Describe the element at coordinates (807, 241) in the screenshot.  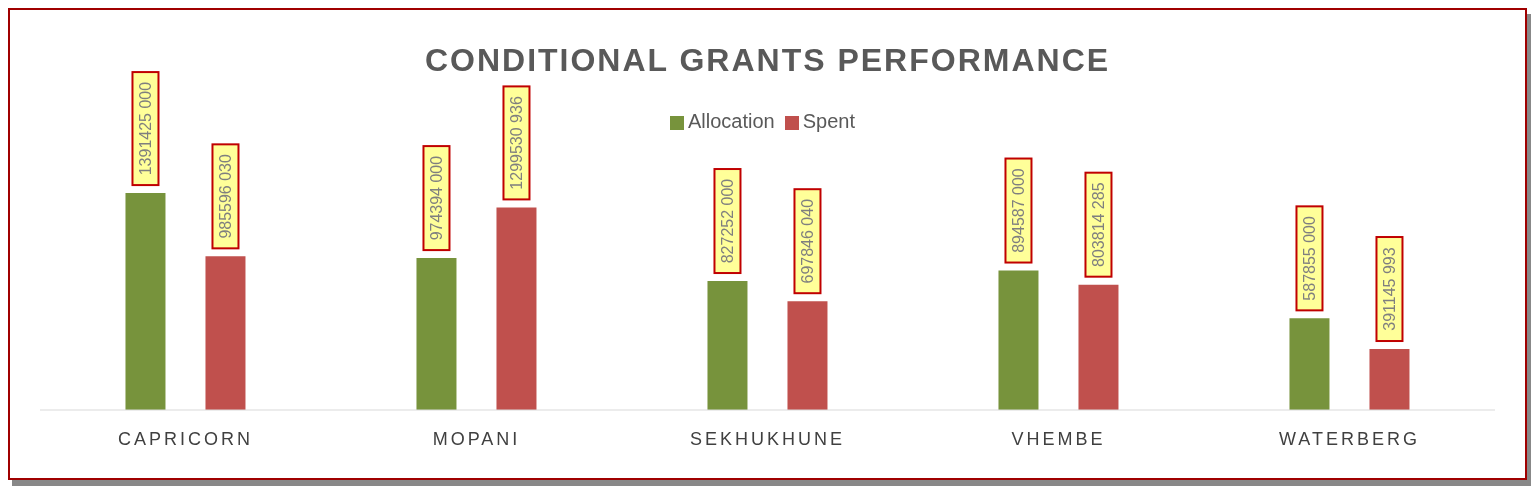
I see `data-label: 697846 040` at that location.